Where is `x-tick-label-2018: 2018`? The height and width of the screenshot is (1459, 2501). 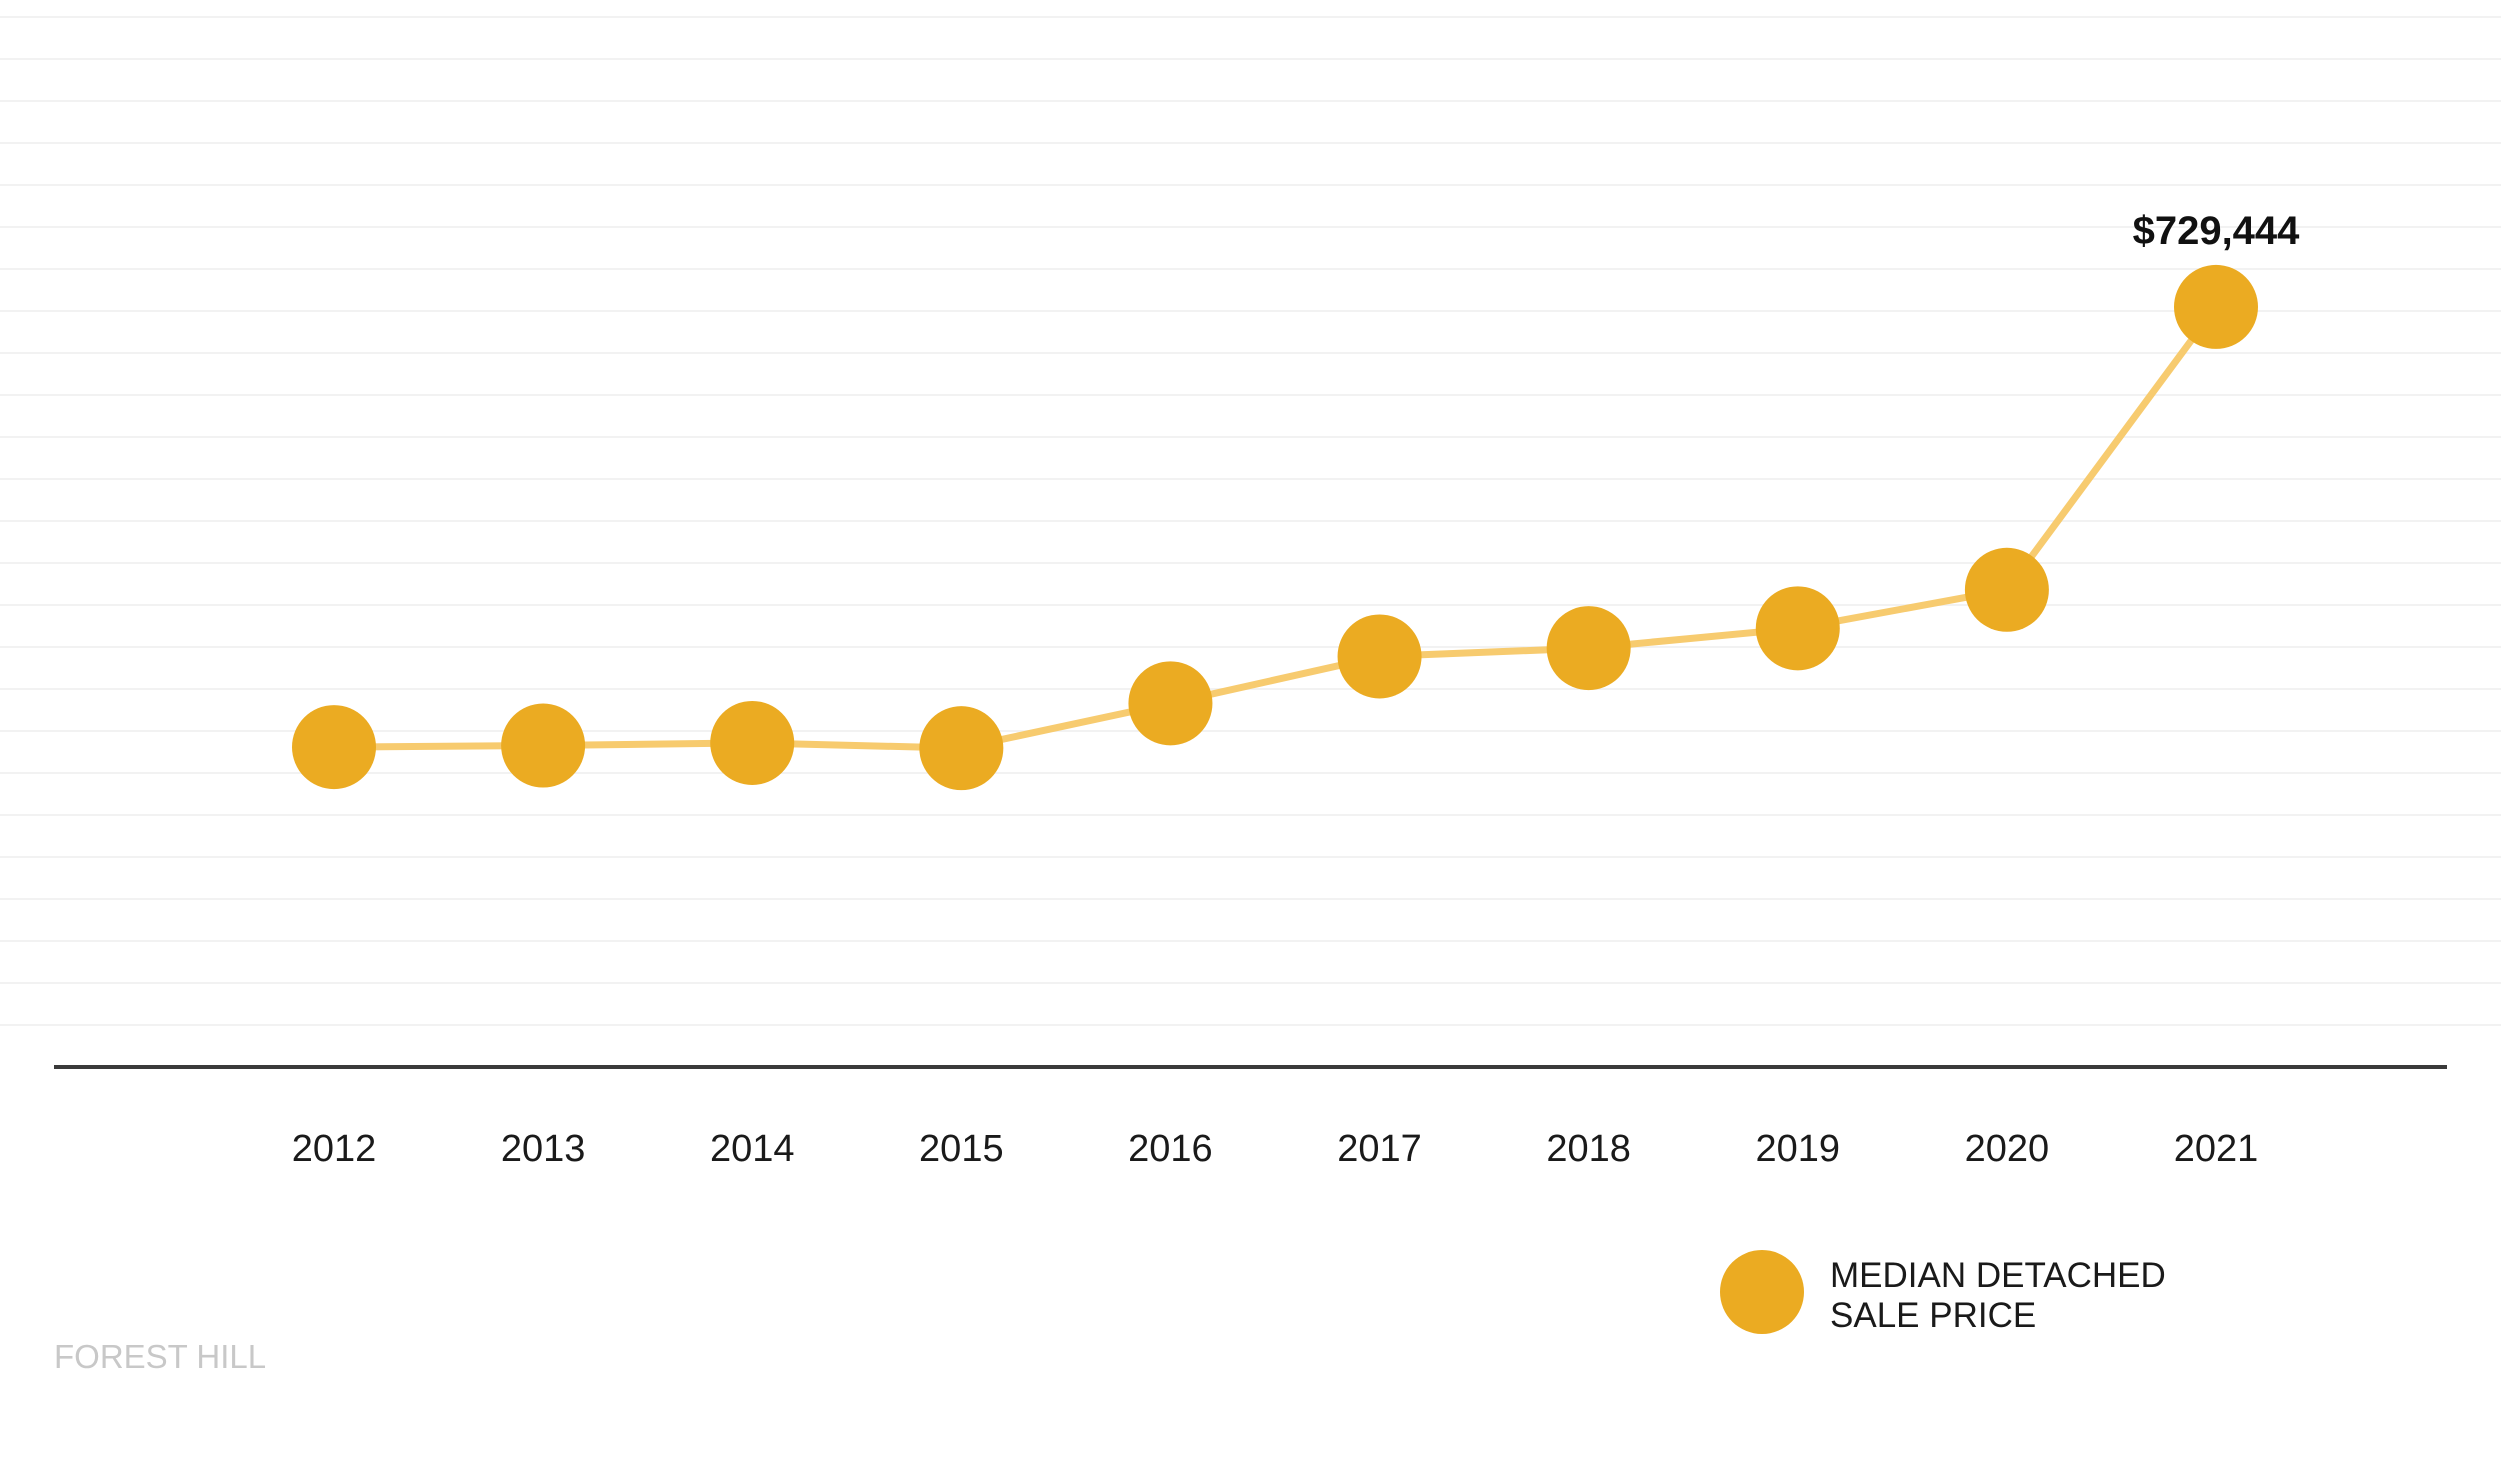 x-tick-label-2018: 2018 is located at coordinates (1588, 1149).